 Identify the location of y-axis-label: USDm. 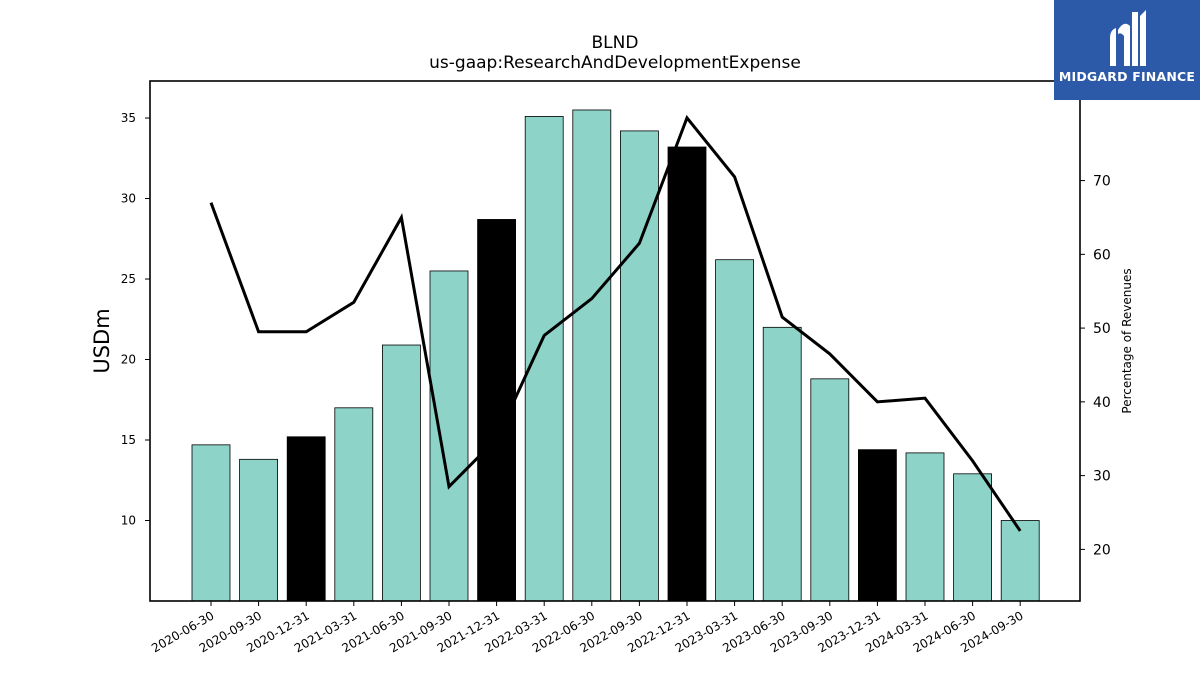
(102, 340).